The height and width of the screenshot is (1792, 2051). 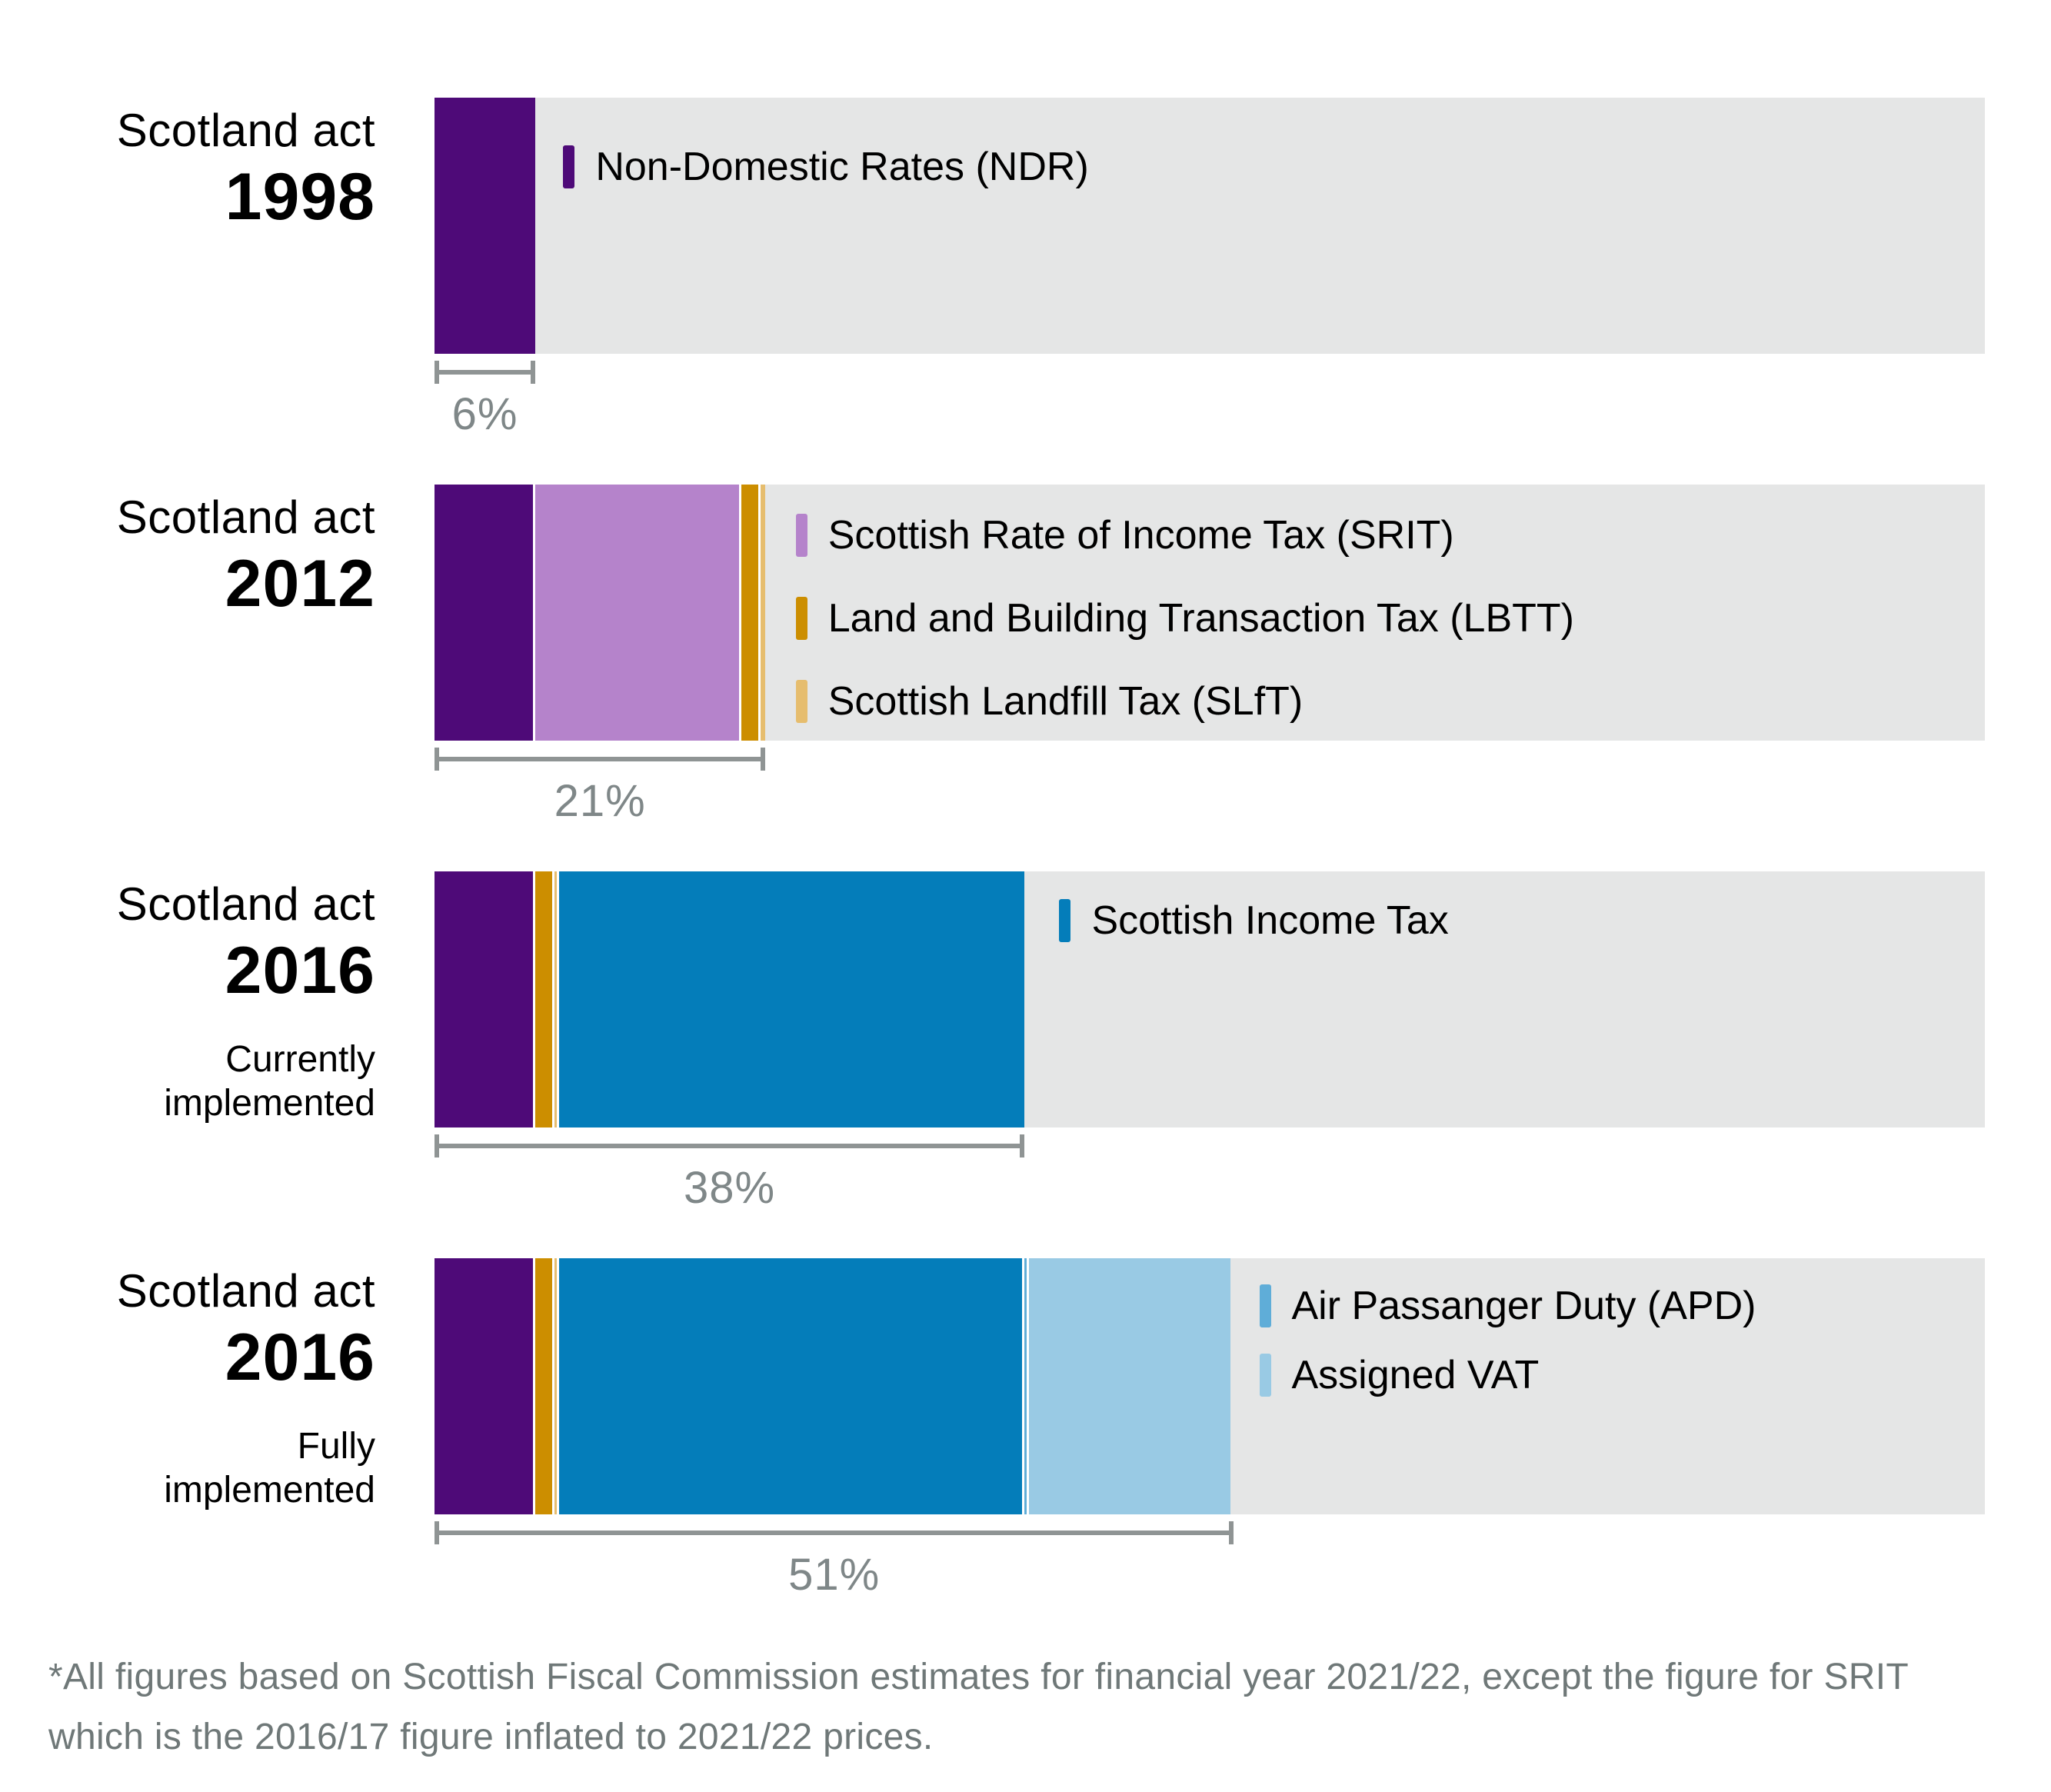 I want to click on legend: Air Passanger Duty (APD) Assigned VAT, so click(x=1507, y=1340).